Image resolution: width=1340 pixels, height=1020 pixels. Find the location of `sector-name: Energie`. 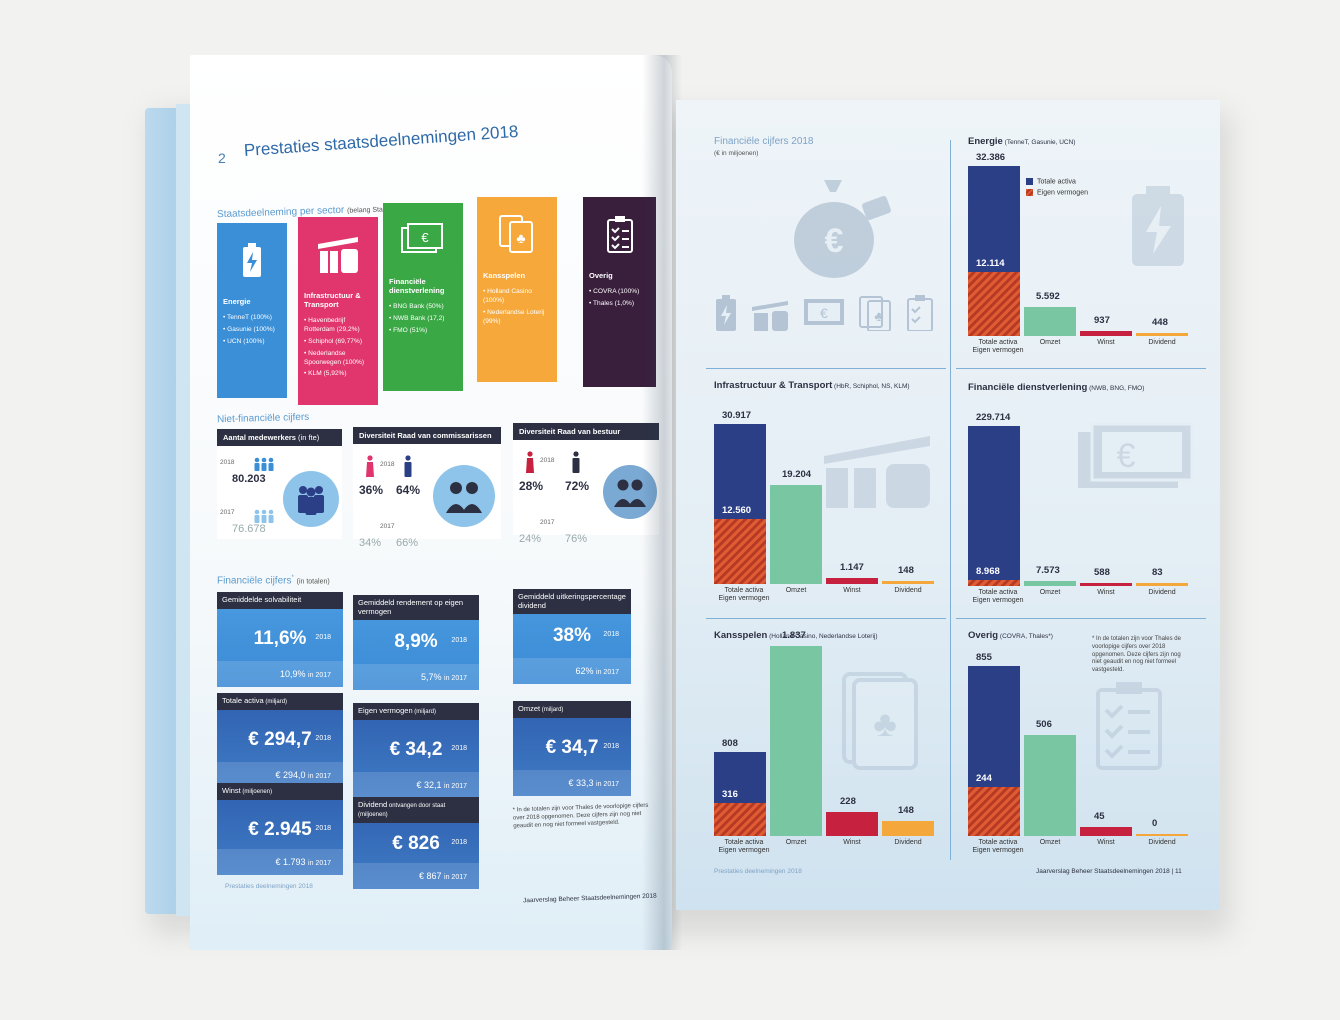

sector-name: Energie is located at coordinates (237, 301).